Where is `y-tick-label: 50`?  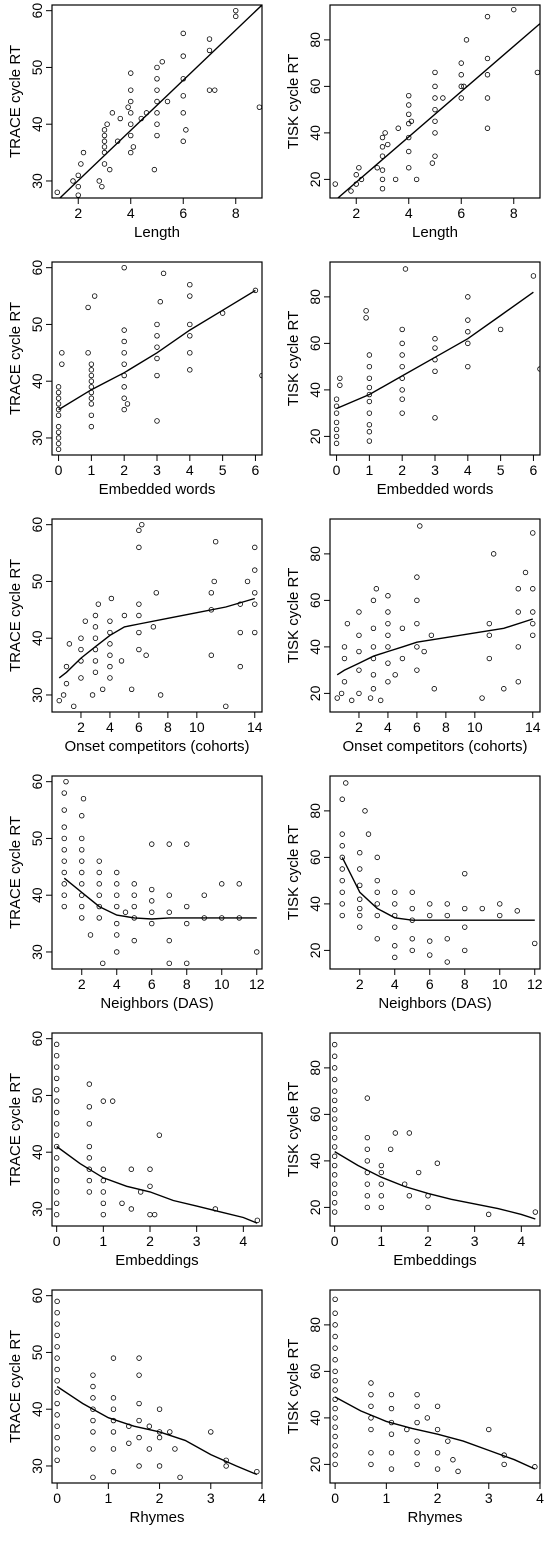
y-tick-label: 50 is located at coordinates (37, 1095).